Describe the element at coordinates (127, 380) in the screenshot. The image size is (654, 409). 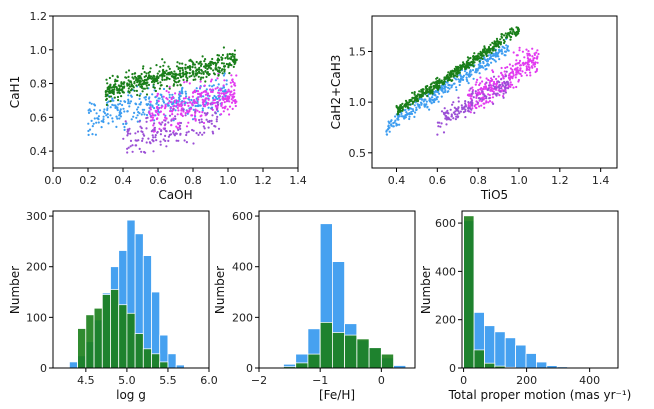
I see `x-tick-label: 5.0` at that location.